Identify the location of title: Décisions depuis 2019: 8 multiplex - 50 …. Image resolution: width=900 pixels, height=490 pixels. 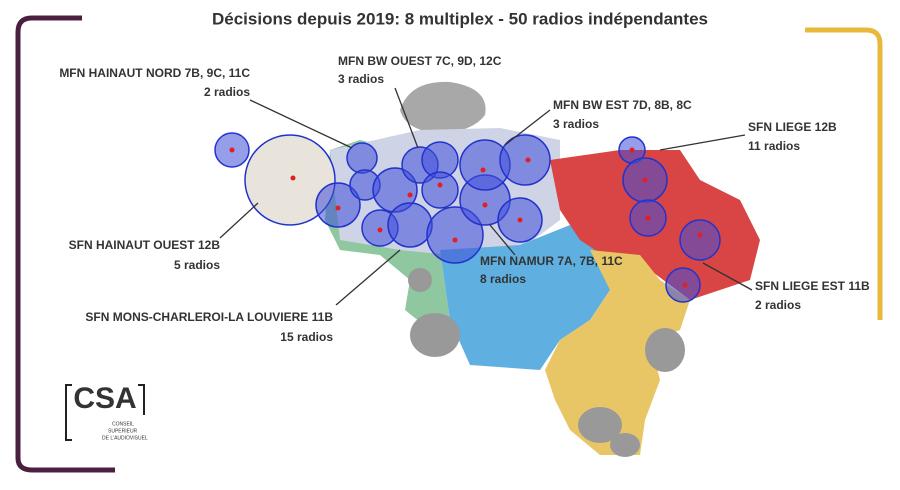
(460, 18).